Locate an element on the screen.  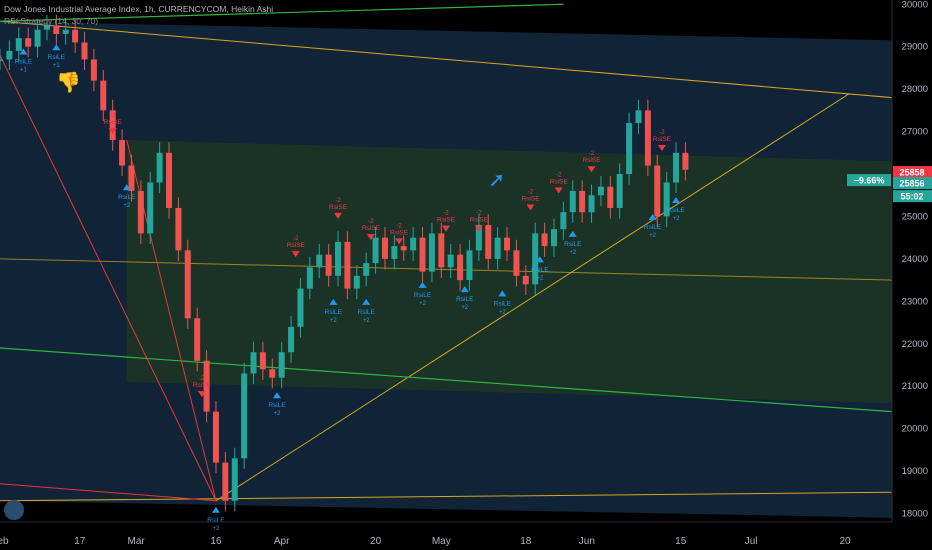
trendline-orange-top is located at coordinates (446, 59).